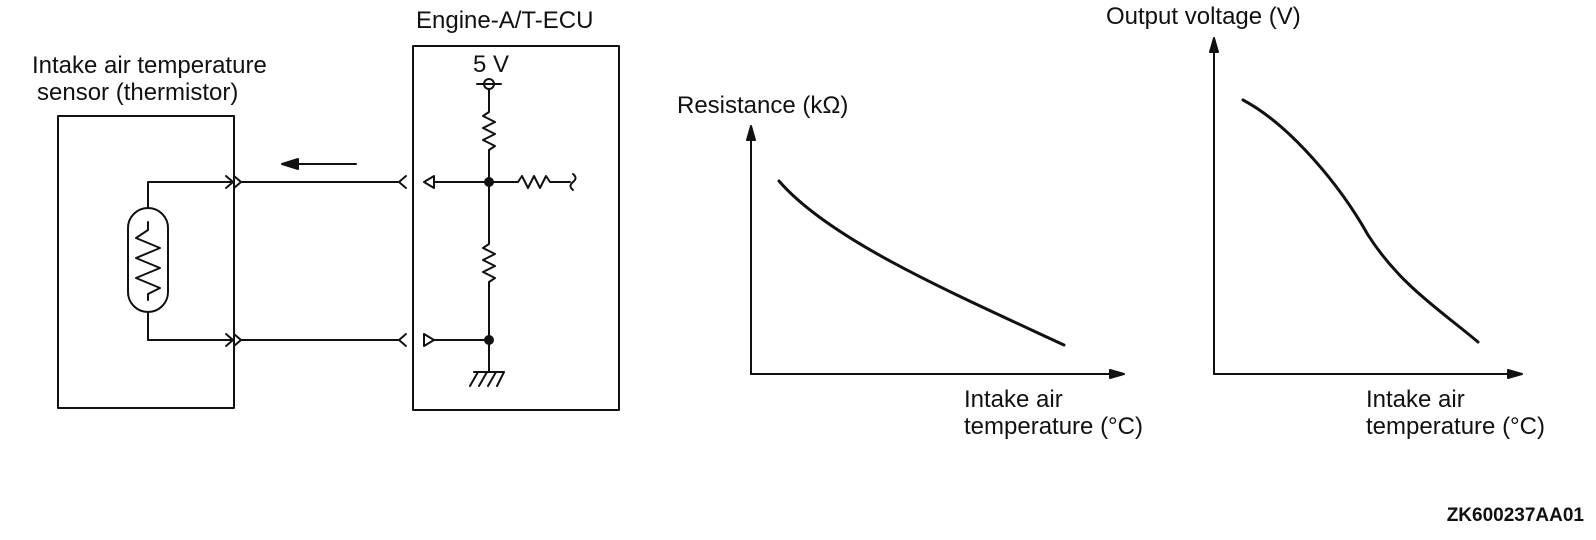  I want to click on resistance-y-label: Resistance (kΩ), so click(763, 105).